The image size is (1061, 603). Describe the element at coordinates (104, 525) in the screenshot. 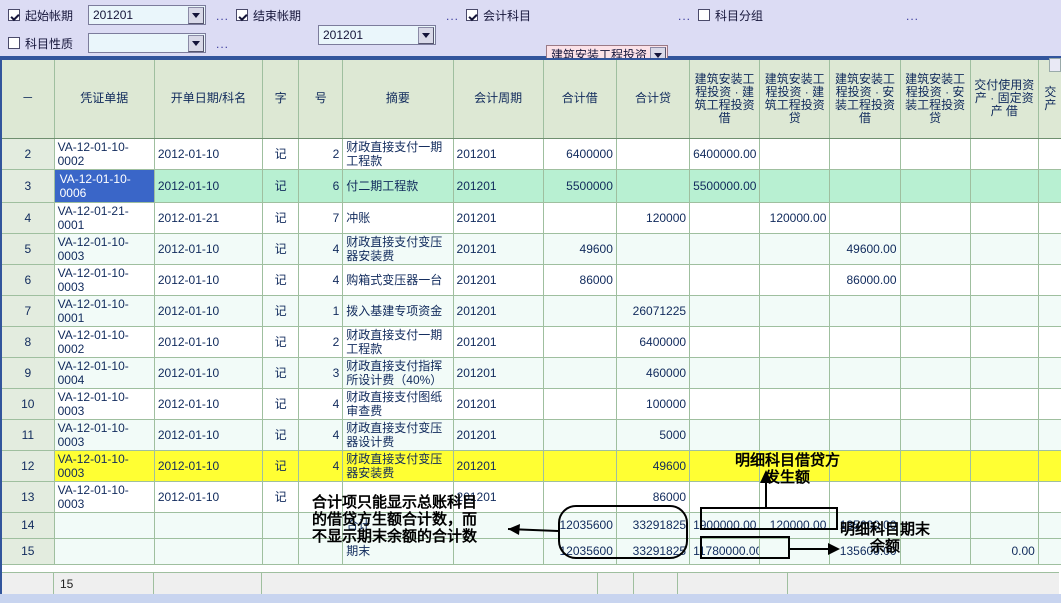

I see `cell-voucher-no` at that location.